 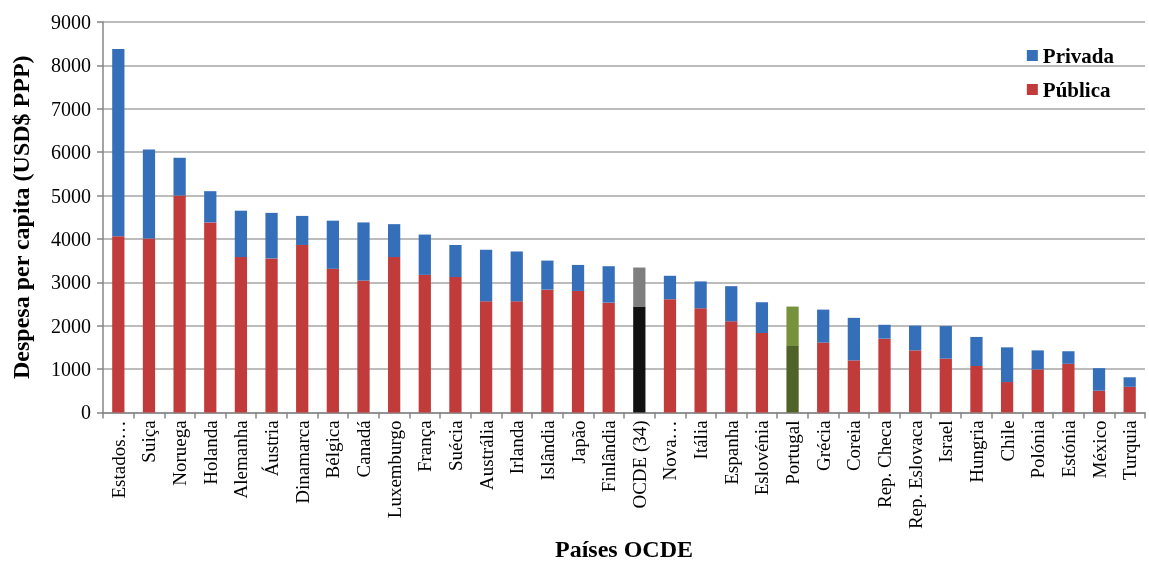 What do you see at coordinates (21, 217) in the screenshot?
I see `y-axis-title: Despesa per capita (USD$ PPP)` at bounding box center [21, 217].